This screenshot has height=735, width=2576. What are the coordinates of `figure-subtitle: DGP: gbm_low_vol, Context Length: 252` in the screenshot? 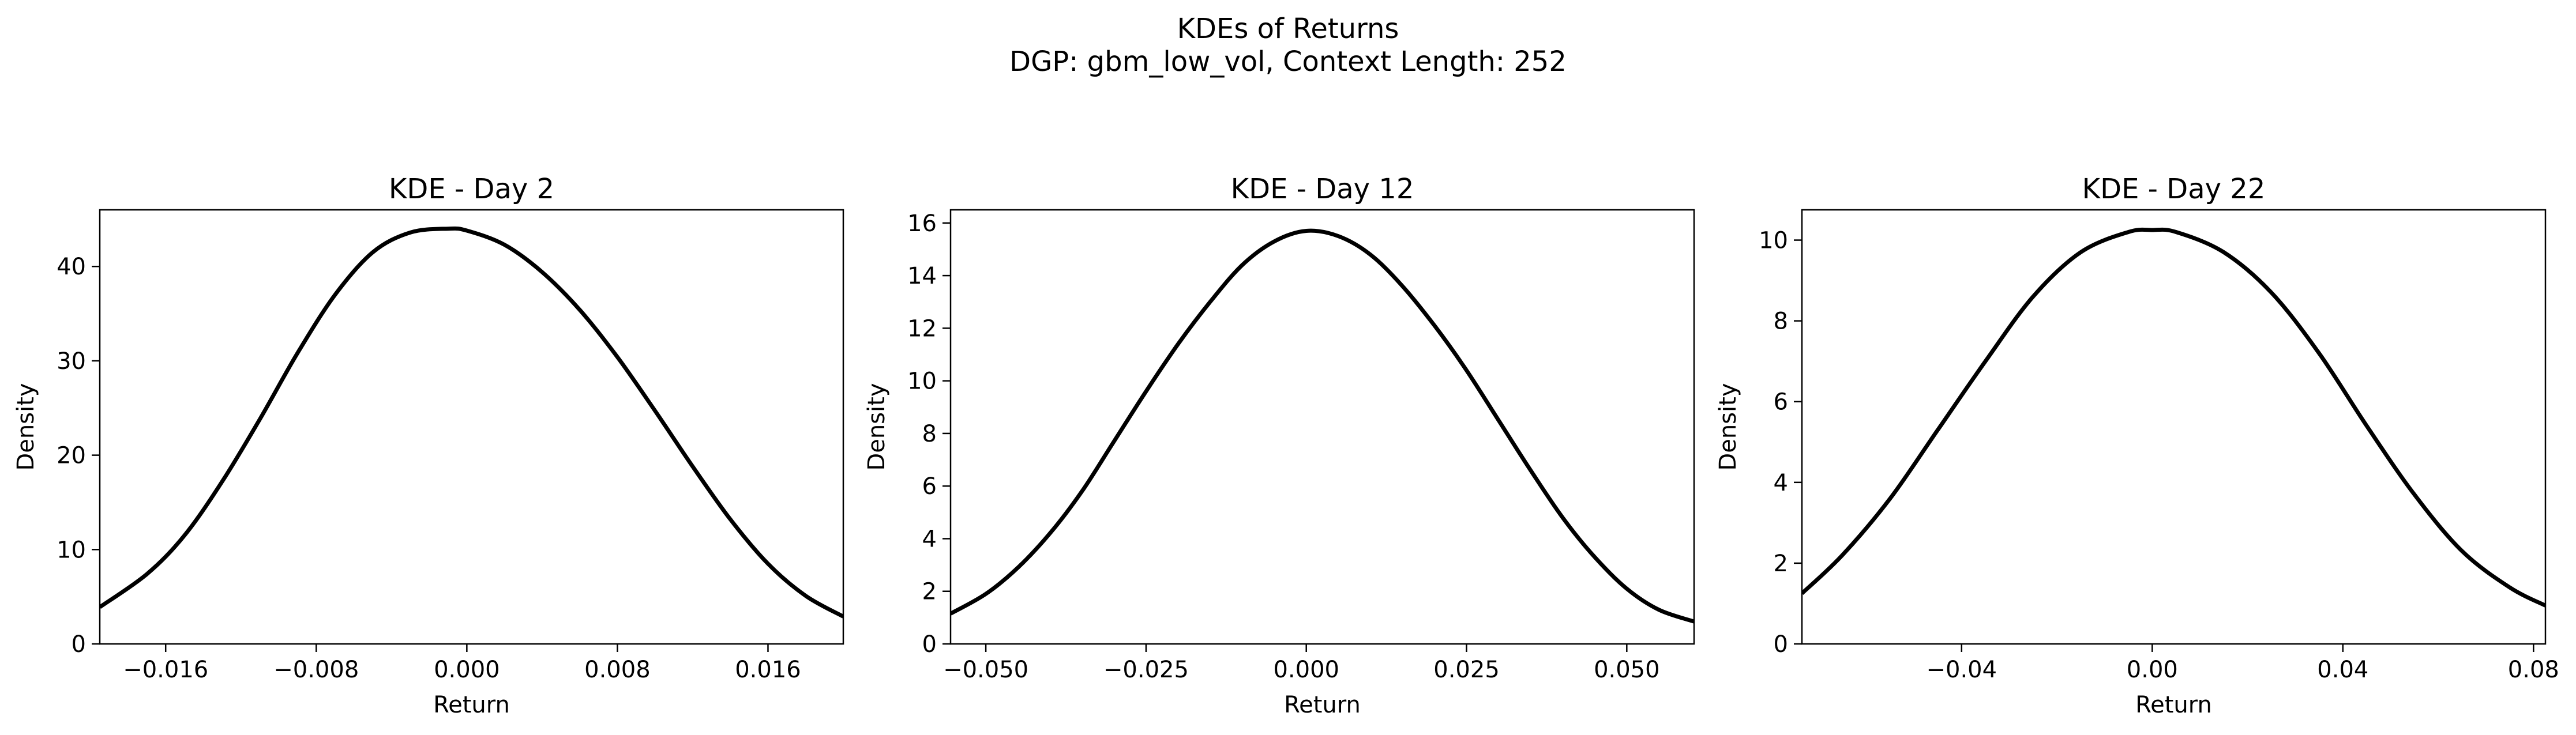 It's located at (1288, 62).